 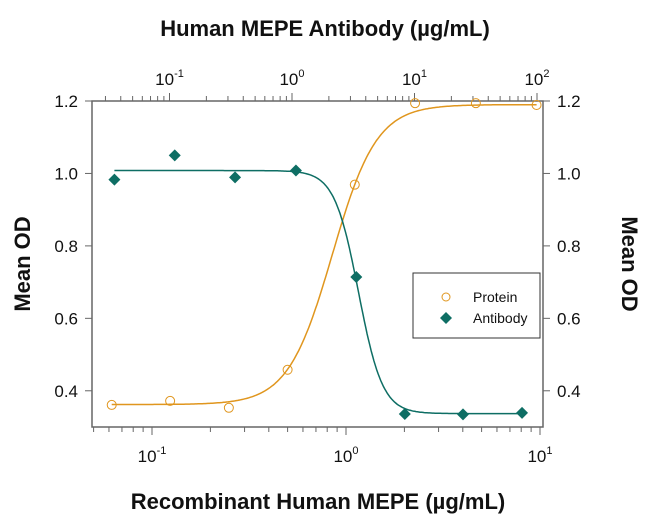 I want to click on x-tick-label: 10⁰, so click(x=345, y=455).